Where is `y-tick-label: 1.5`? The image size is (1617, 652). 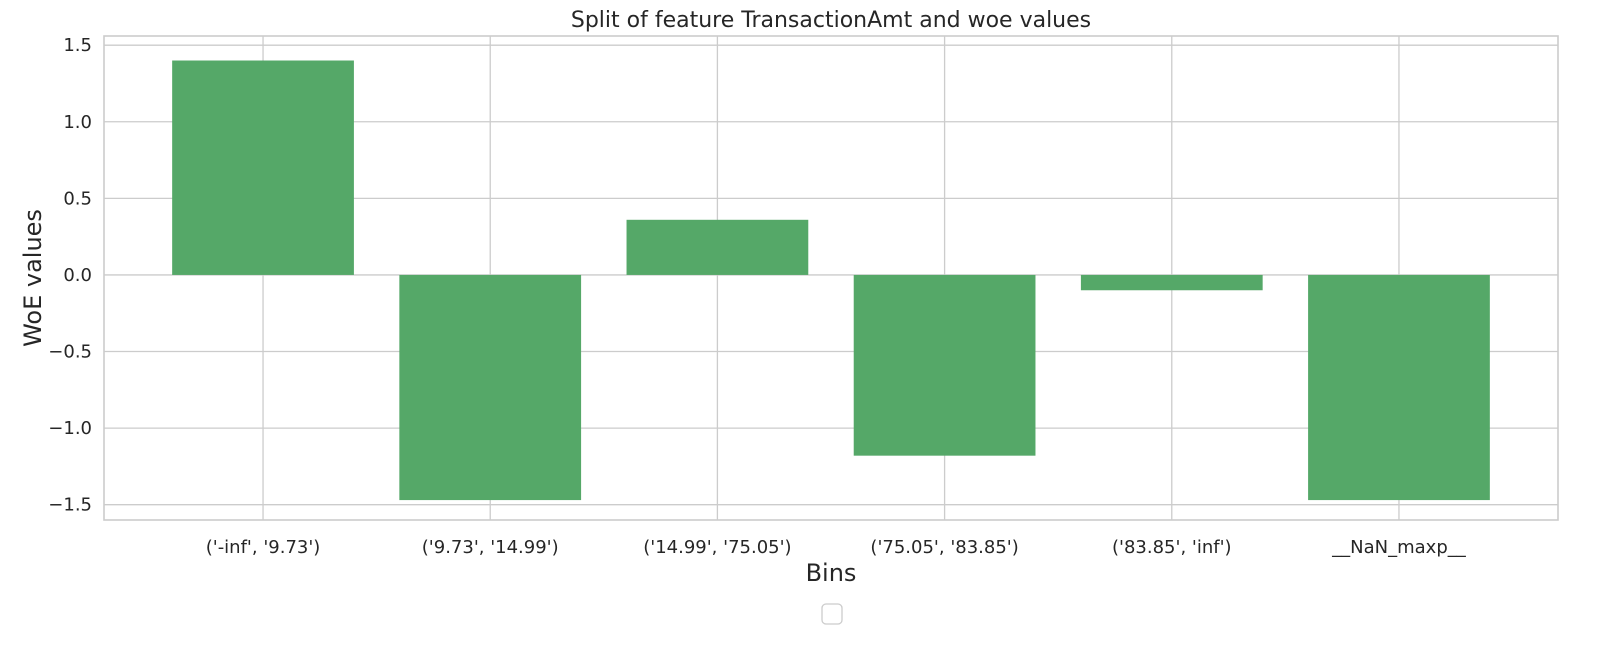 y-tick-label: 1.5 is located at coordinates (77, 45).